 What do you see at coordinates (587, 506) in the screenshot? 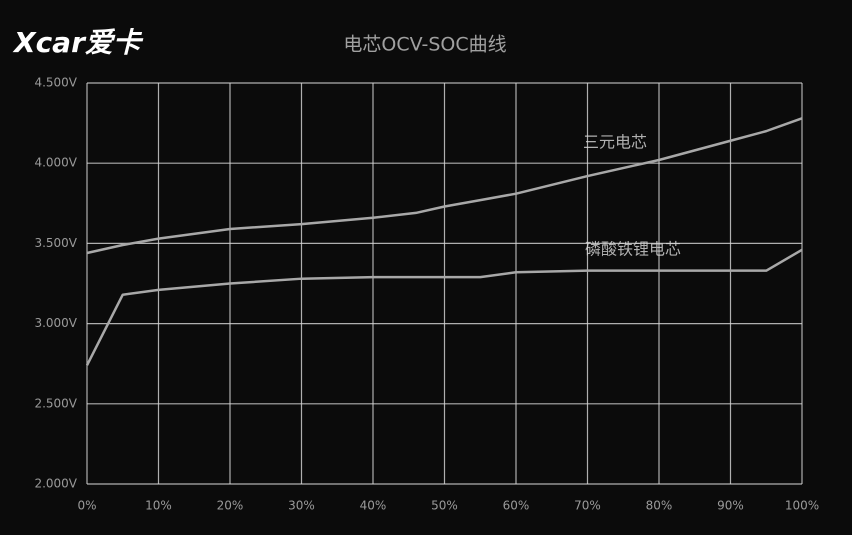
I see `x-tick-label: 70%` at bounding box center [587, 506].